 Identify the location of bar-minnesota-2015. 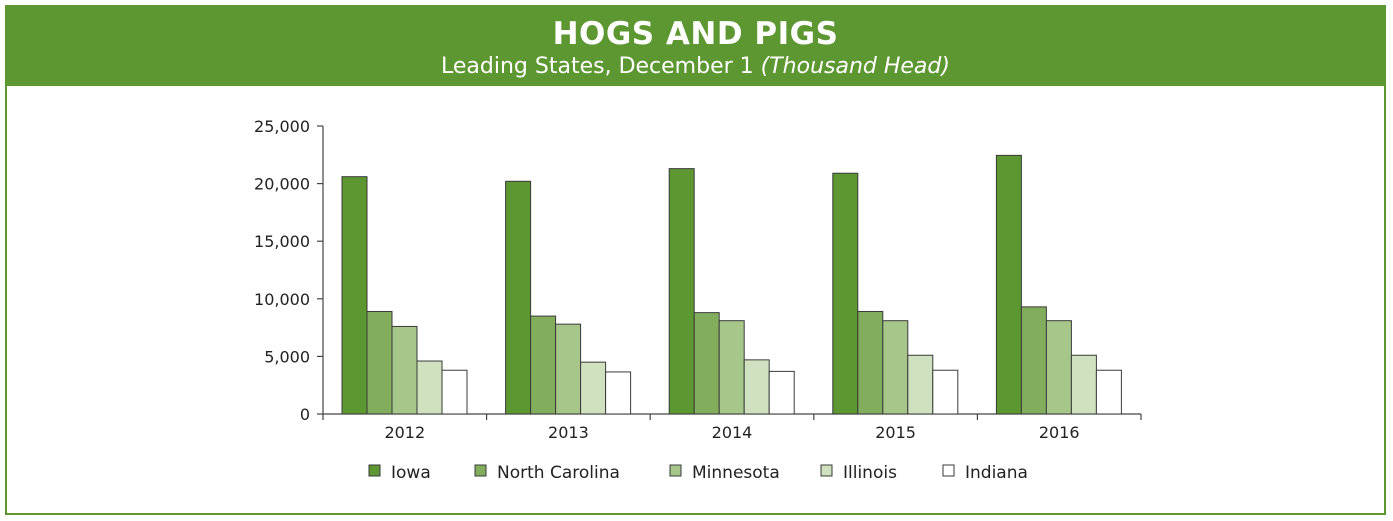
(895, 367).